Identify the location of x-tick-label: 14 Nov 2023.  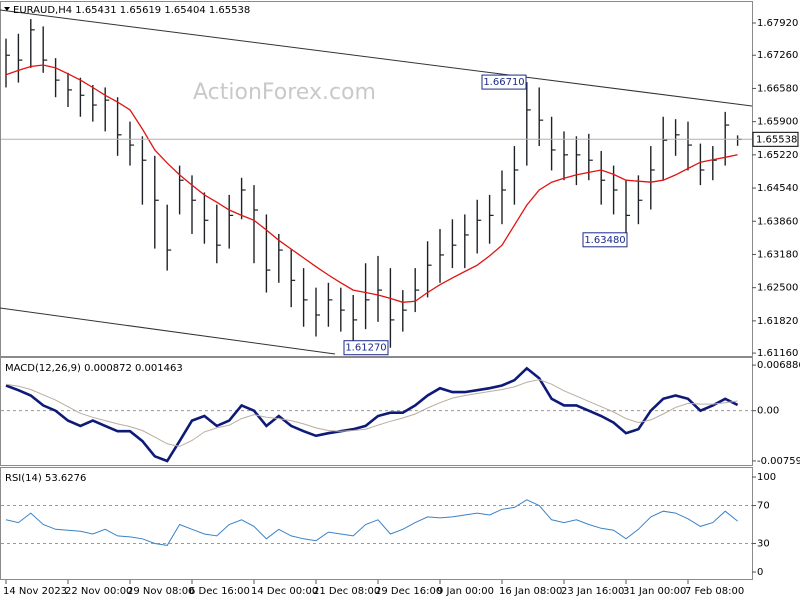
(35, 591).